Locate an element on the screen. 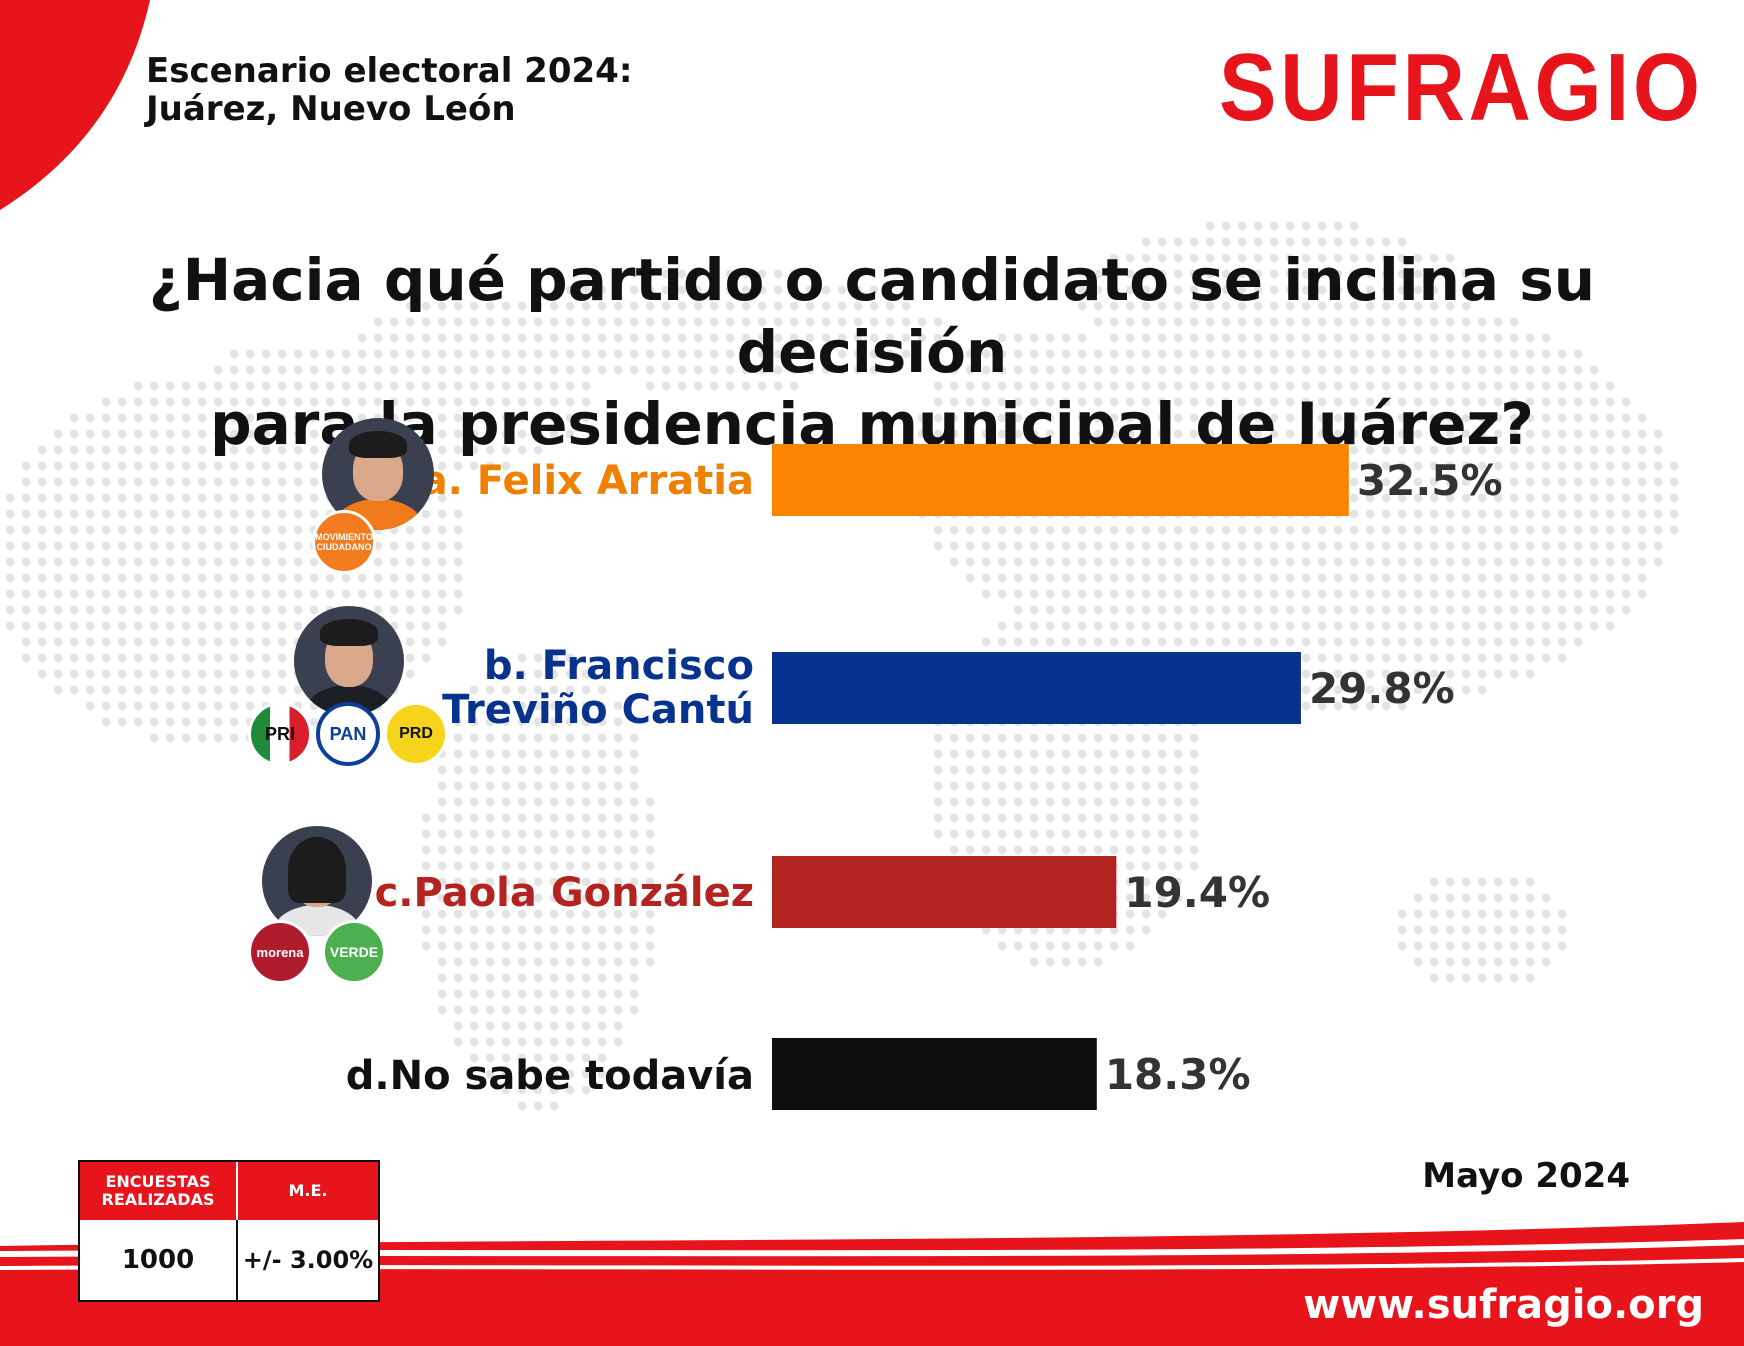 The height and width of the screenshot is (1346, 1744). candidate-photo-francisco is located at coordinates (349, 661).